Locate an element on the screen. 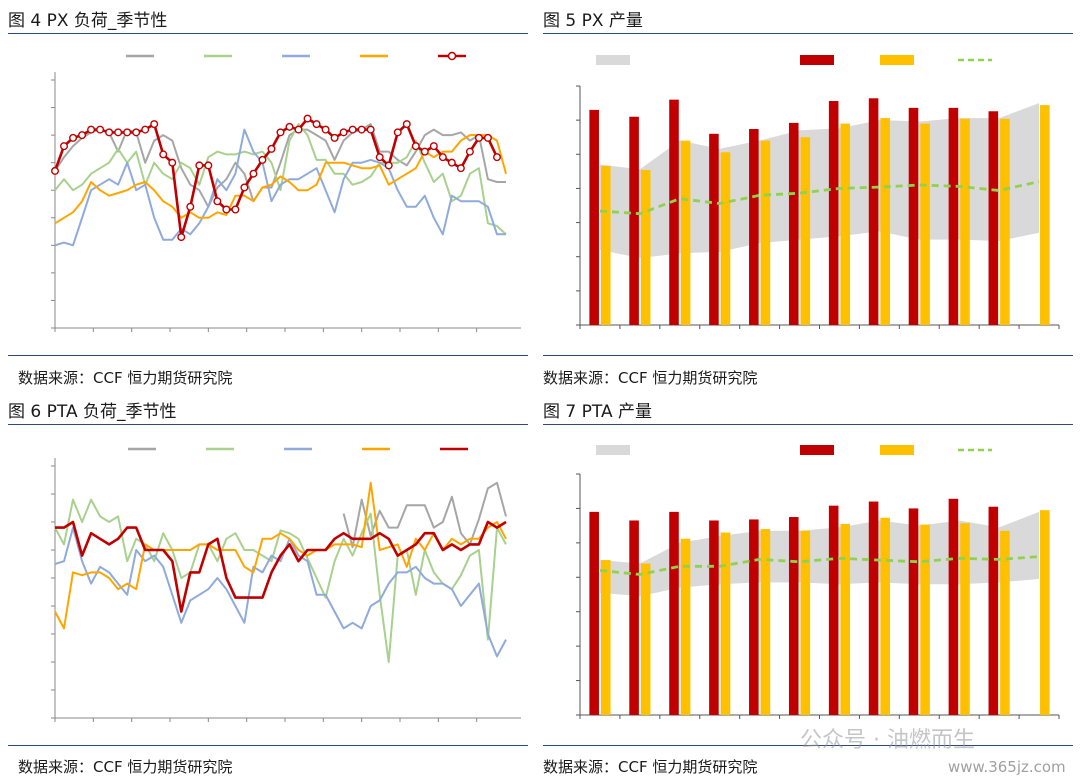 The width and height of the screenshot is (1080, 781). fig4-title: 图 4 PX 负荷_季节性 is located at coordinates (88, 21).